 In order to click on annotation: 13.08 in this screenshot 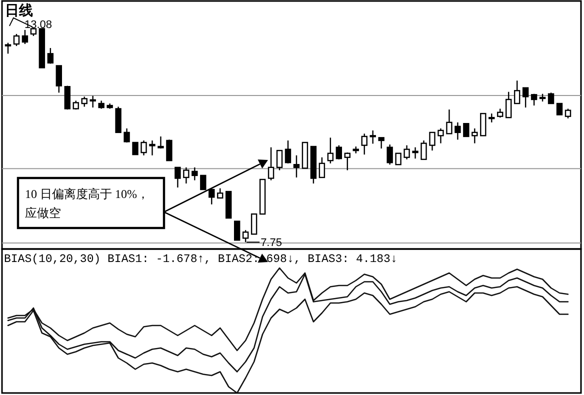, I will do `click(38, 24)`.